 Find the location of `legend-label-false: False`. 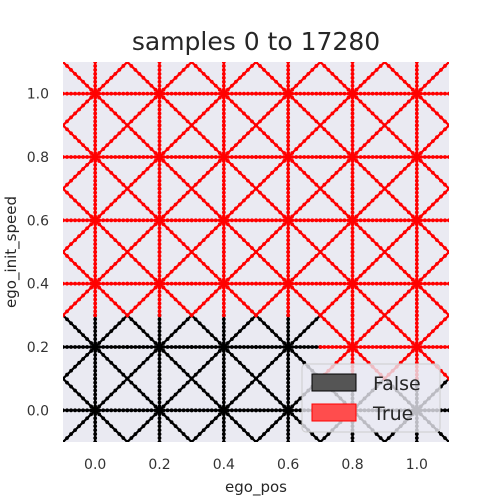

legend-label-false: False is located at coordinates (397, 384).